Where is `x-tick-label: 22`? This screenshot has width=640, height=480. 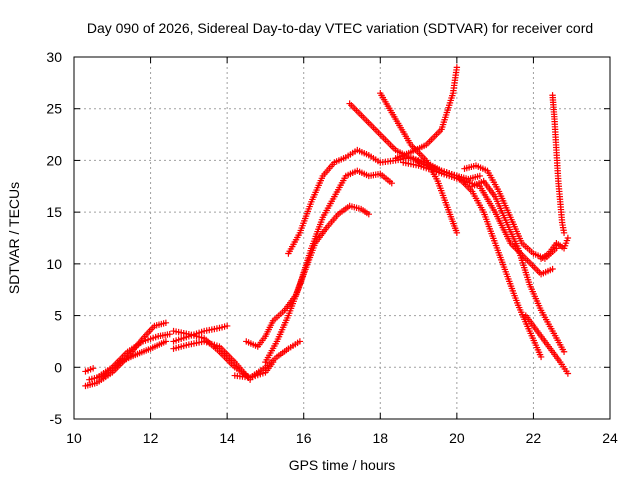
x-tick-label: 22 is located at coordinates (534, 438).